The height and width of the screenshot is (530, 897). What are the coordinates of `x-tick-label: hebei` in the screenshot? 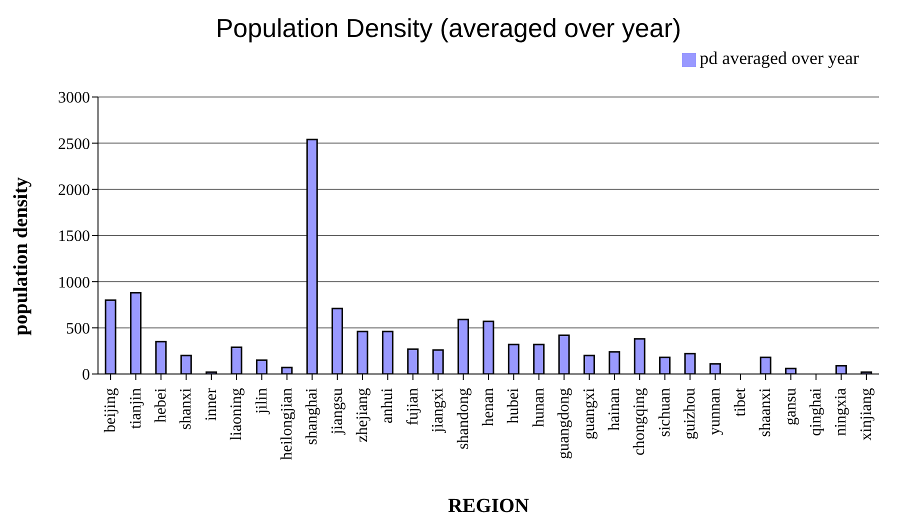 It's located at (161, 405).